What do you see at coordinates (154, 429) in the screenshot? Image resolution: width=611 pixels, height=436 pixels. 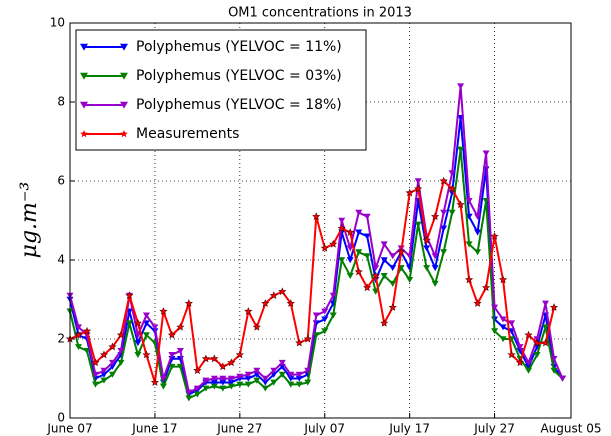 I see `x-tick-label: June 17` at bounding box center [154, 429].